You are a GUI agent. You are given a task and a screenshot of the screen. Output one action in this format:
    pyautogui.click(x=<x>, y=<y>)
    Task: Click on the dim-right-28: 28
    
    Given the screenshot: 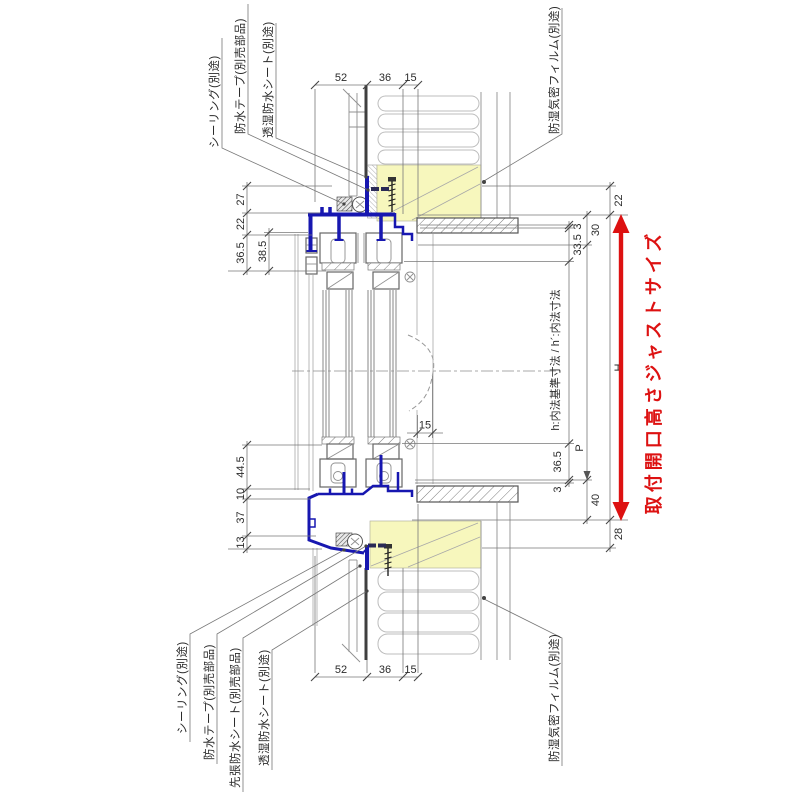 What is the action you would take?
    pyautogui.click(x=619, y=534)
    